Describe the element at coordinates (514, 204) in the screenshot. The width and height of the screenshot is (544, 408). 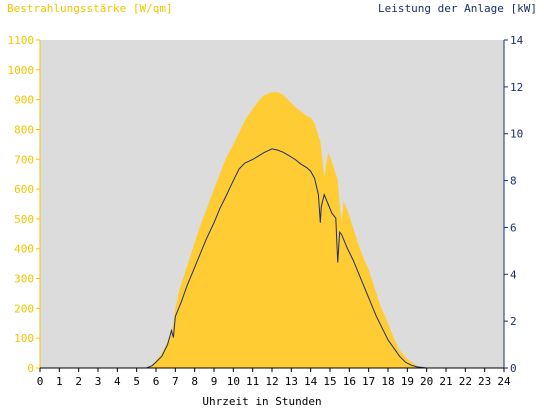
I see `right-axis-ticks: 0 2 4 6 8 10 12 14` at that location.